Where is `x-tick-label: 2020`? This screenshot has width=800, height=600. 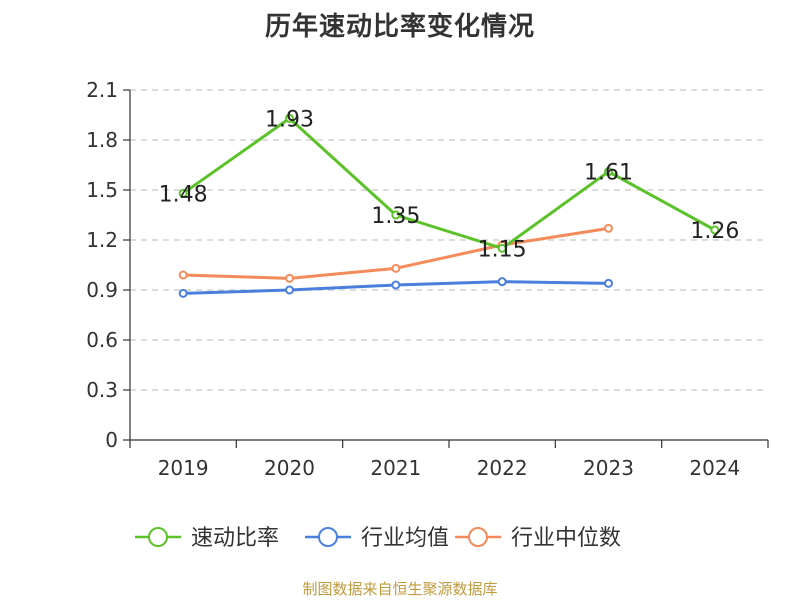
x-tick-label: 2020 is located at coordinates (289, 468).